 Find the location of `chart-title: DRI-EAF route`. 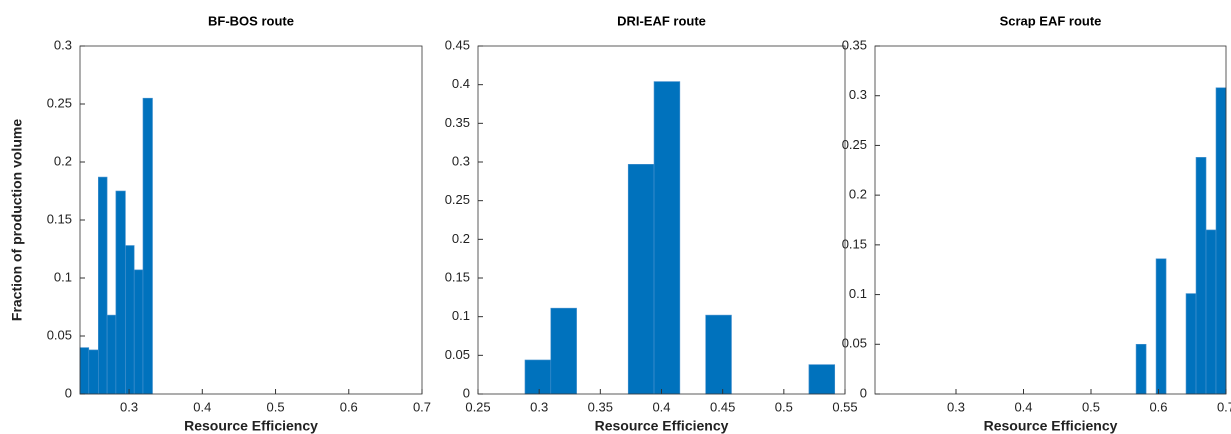

chart-title: DRI-EAF route is located at coordinates (661, 20).